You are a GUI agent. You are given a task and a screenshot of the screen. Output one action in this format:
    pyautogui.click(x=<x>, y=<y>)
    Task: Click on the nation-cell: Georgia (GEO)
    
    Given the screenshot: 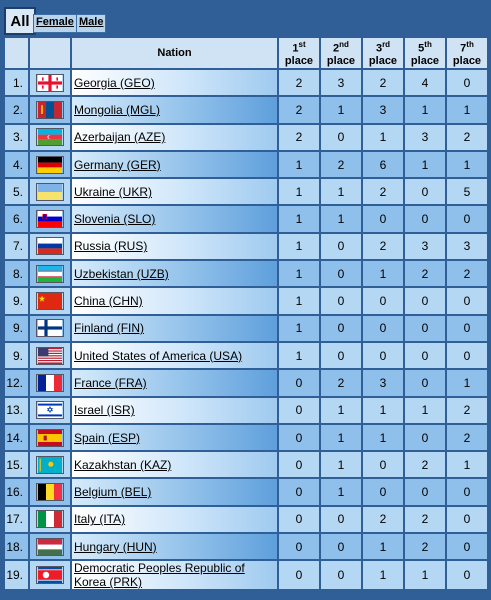 What is the action you would take?
    pyautogui.click(x=174, y=83)
    